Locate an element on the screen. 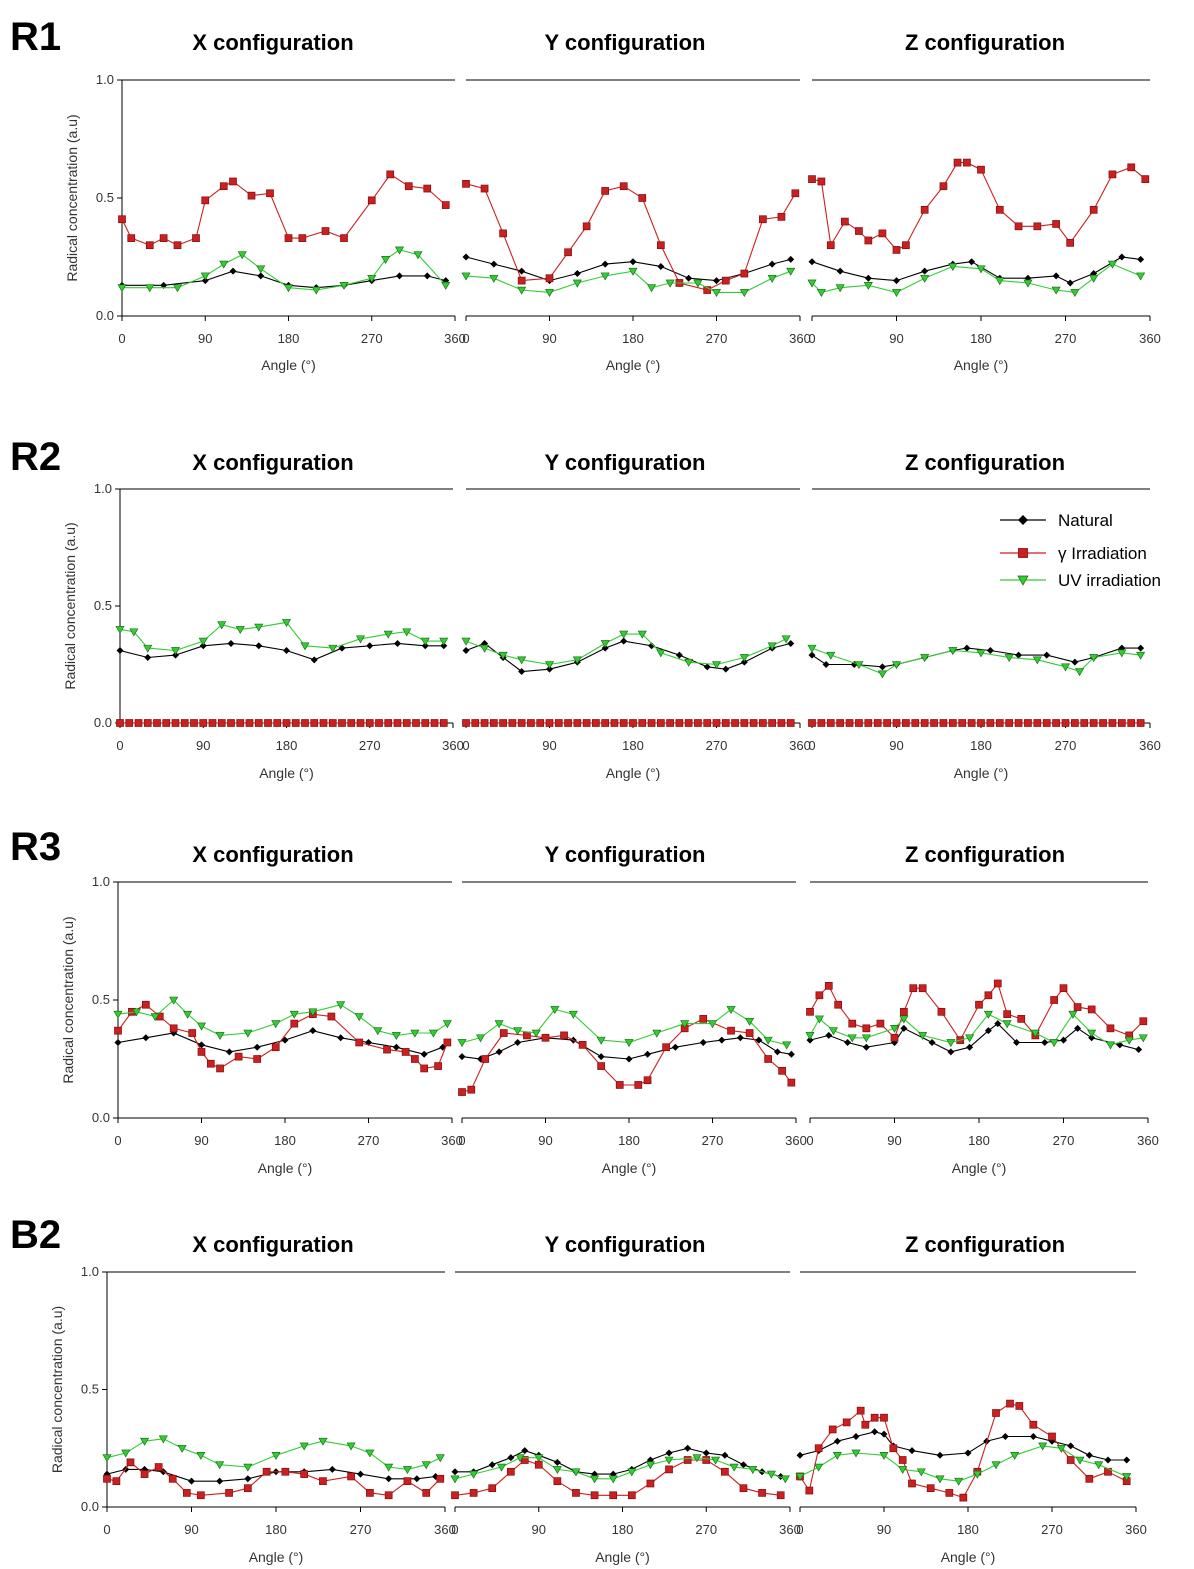  y-axis-label: Radical concentration (a.u) is located at coordinates (72, 197).